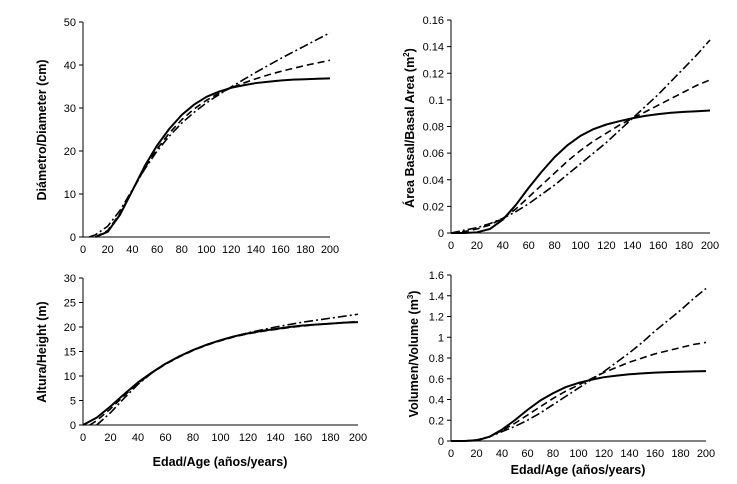 This screenshot has height=484, width=737. What do you see at coordinates (436, 380) in the screenshot?
I see `y-tick-label: 0.6` at bounding box center [436, 380].